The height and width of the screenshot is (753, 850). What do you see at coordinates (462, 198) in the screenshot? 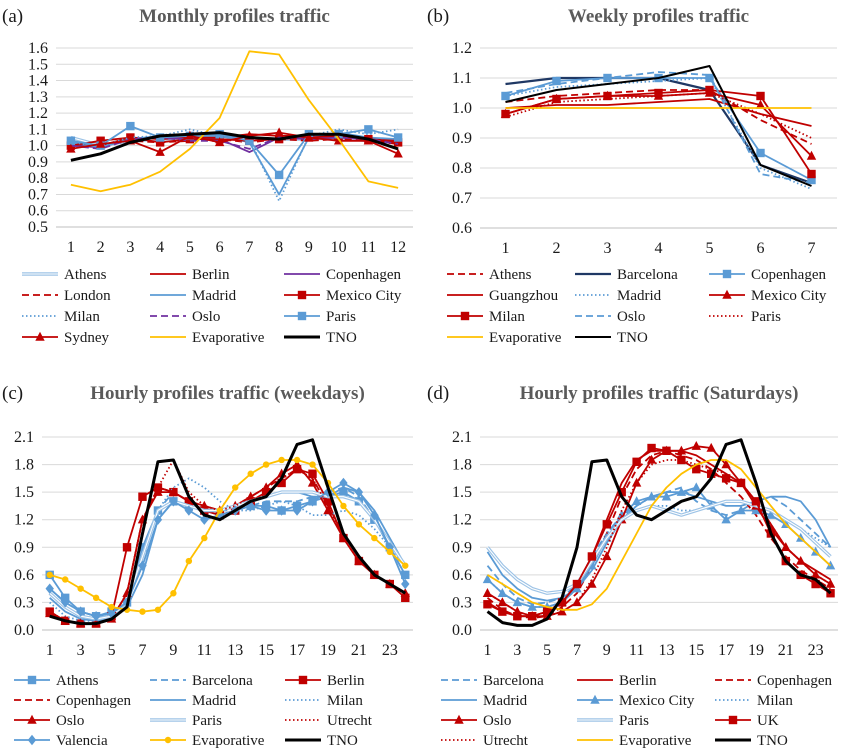
I see `y-tick-label: 0.7` at bounding box center [462, 198].